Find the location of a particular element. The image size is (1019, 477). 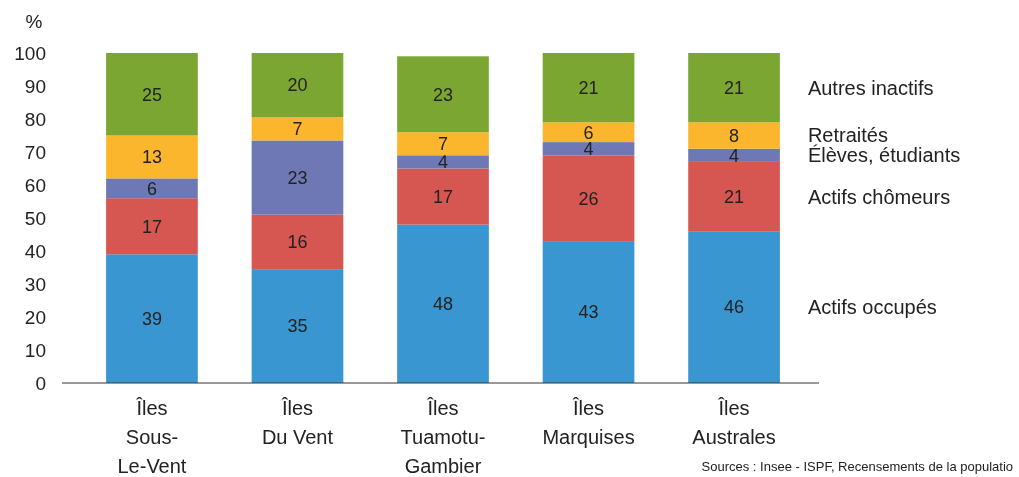

data-label: 48 is located at coordinates (443, 304).